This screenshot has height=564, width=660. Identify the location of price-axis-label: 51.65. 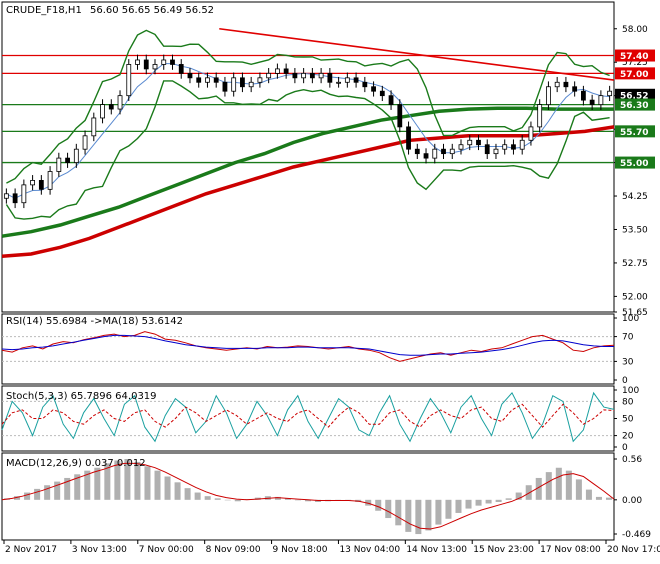
(635, 313).